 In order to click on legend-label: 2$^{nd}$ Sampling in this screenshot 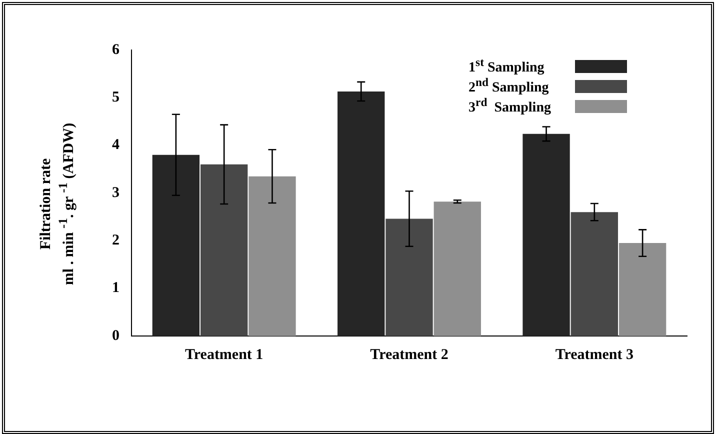, I will do `click(508, 86)`.